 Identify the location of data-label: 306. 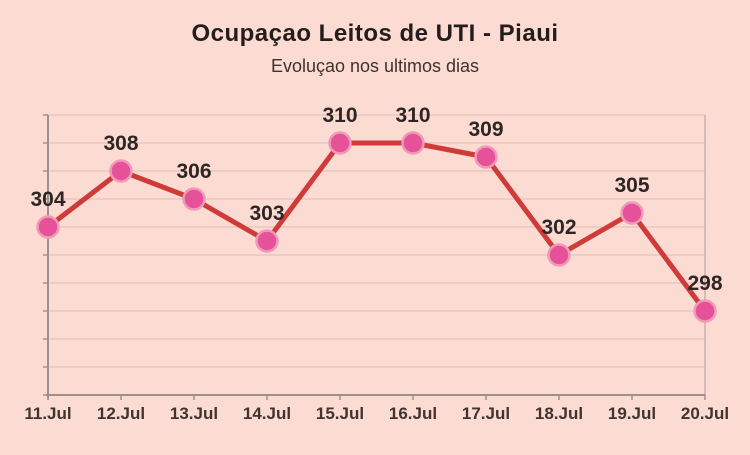
(193, 171).